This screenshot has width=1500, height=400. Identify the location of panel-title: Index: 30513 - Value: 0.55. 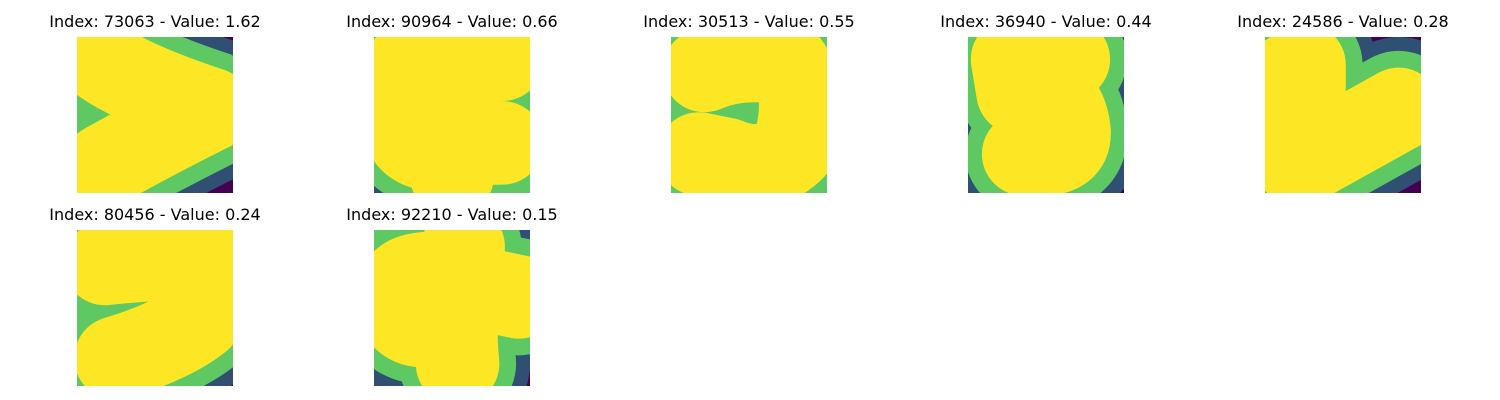
(749, 21).